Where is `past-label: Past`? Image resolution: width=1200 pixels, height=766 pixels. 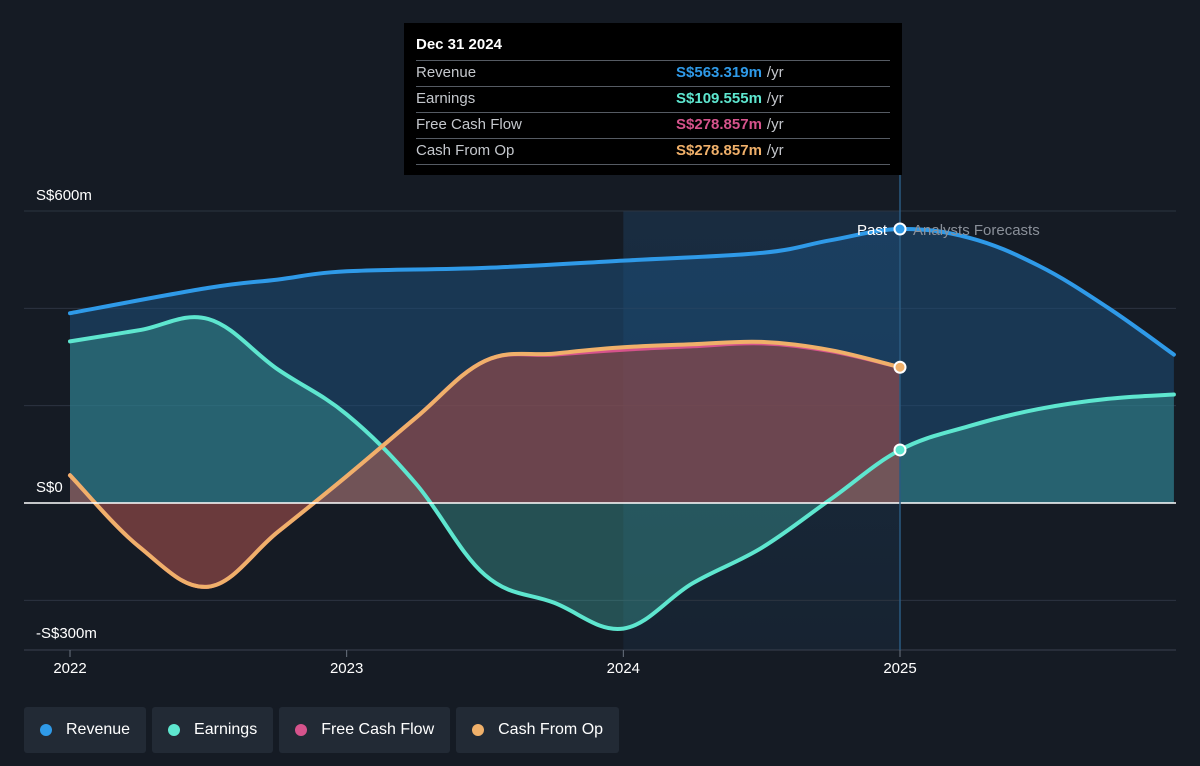 past-label: Past is located at coordinates (872, 230).